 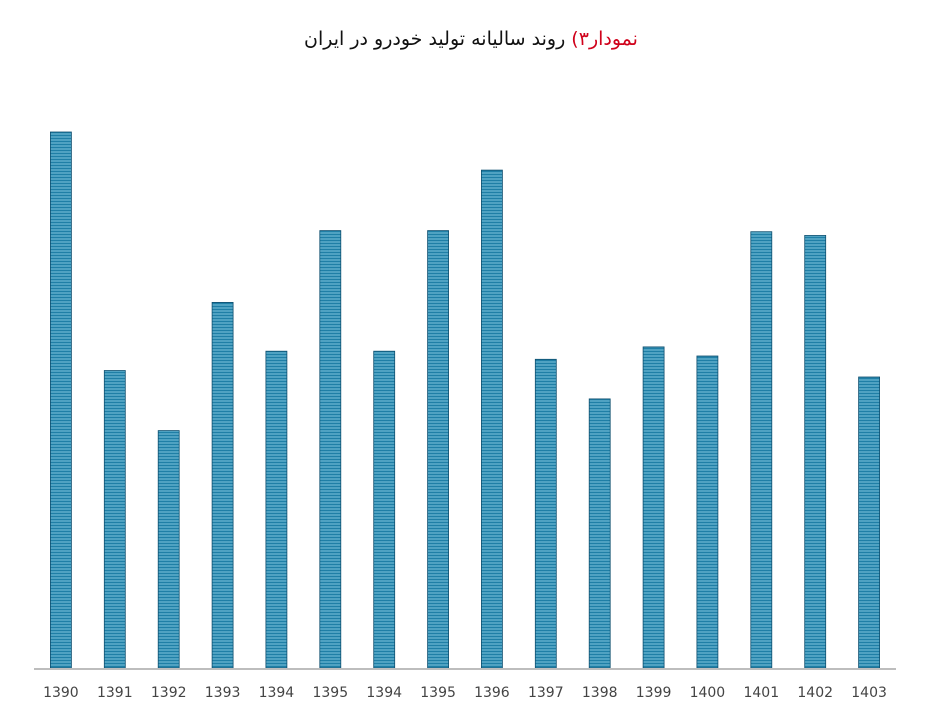 What do you see at coordinates (815, 693) in the screenshot?
I see `x-tick-label: 1402` at bounding box center [815, 693].